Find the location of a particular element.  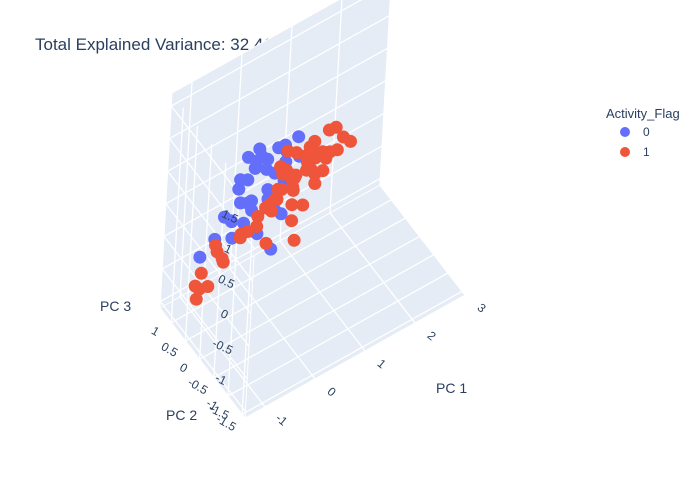

y-tick-label: 0 is located at coordinates (183, 368).